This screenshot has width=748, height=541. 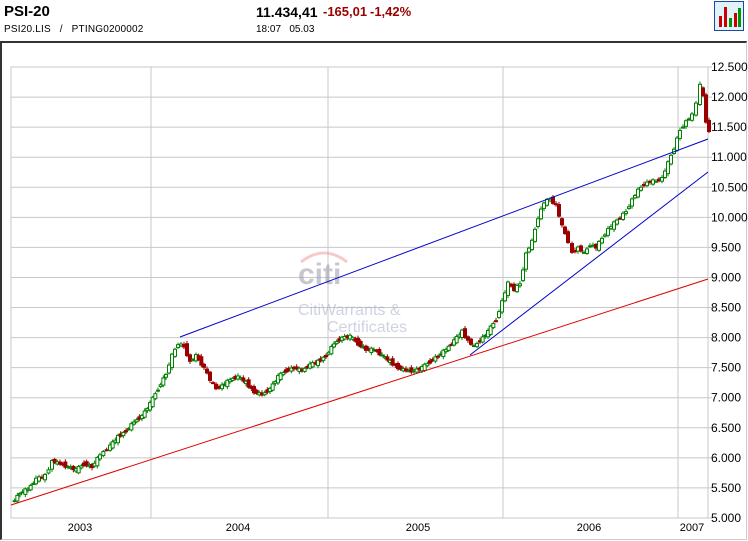 I want to click on citi-watermark: citi CitiWarrants & Certificates, so click(x=352, y=293).